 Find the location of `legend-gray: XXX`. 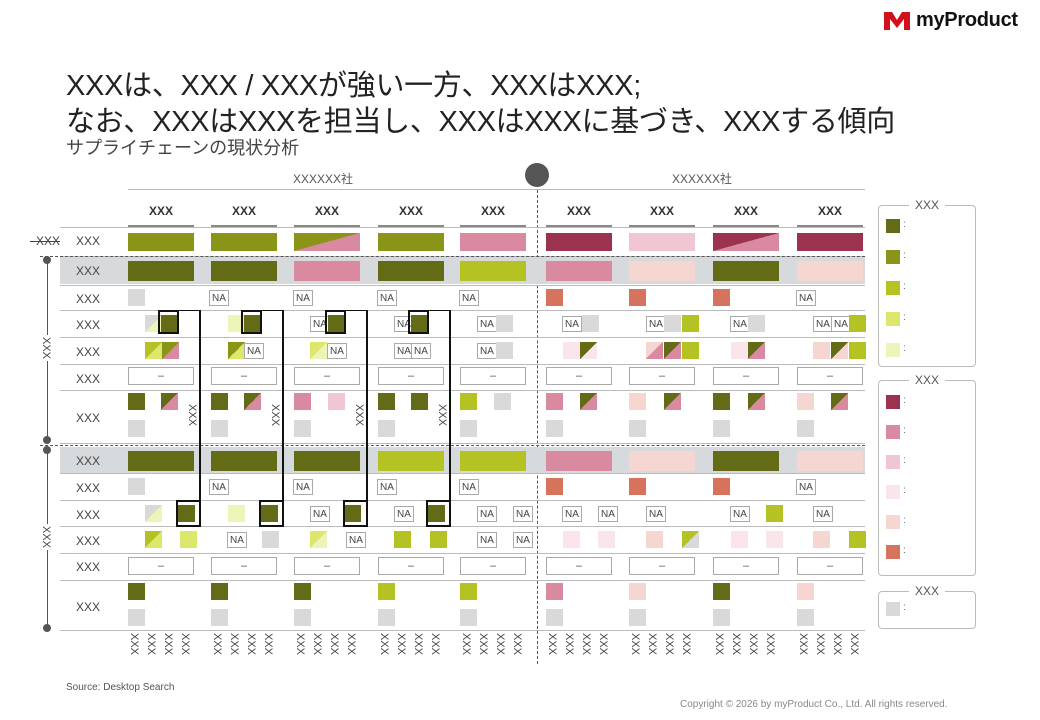

legend-gray: XXX is located at coordinates (927, 606).